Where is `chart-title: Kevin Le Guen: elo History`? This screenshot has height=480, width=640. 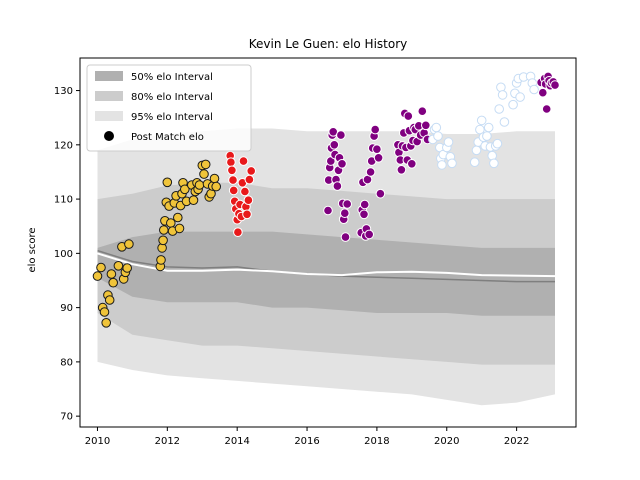 chart-title: Kevin Le Guen: elo History is located at coordinates (328, 44).